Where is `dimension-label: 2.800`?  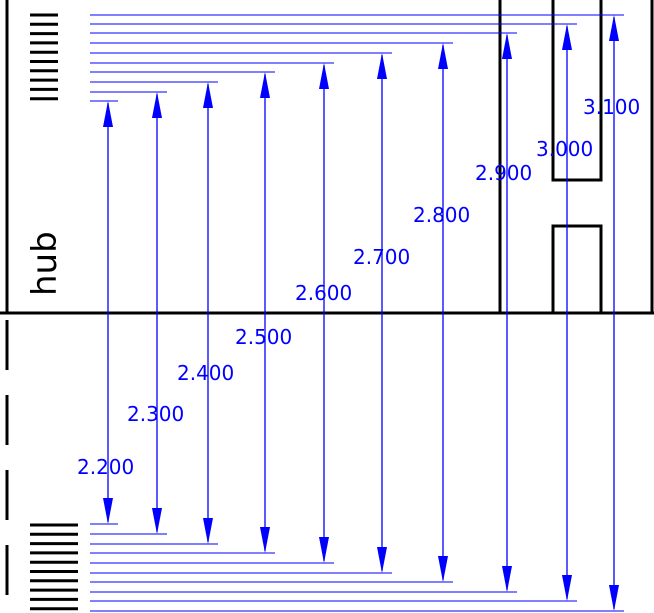 dimension-label: 2.800 is located at coordinates (441, 215).